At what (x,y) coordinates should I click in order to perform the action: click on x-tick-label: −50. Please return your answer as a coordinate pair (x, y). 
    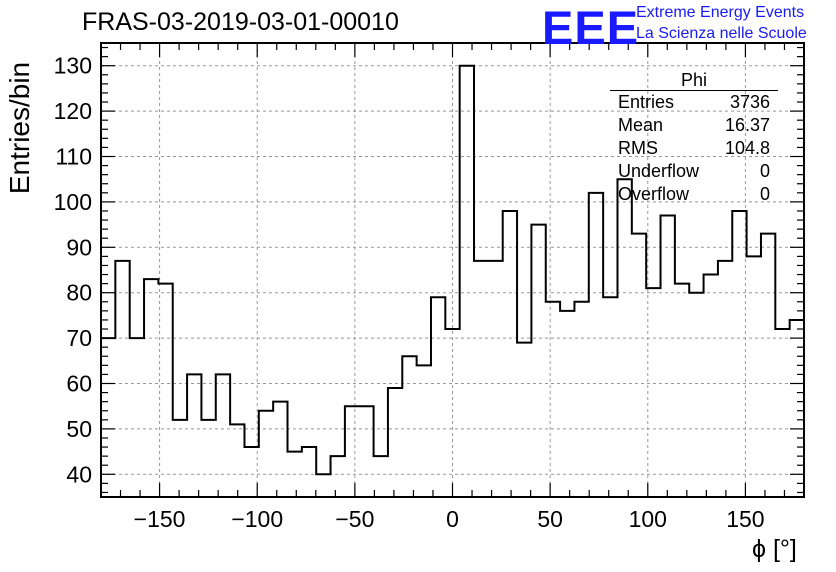
    Looking at the image, I should click on (354, 519).